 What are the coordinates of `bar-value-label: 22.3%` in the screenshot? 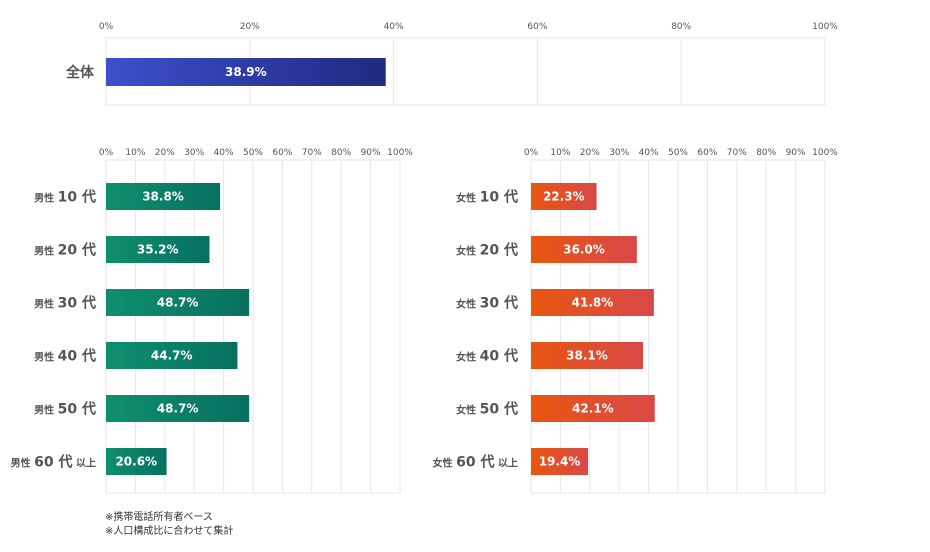 It's located at (564, 197).